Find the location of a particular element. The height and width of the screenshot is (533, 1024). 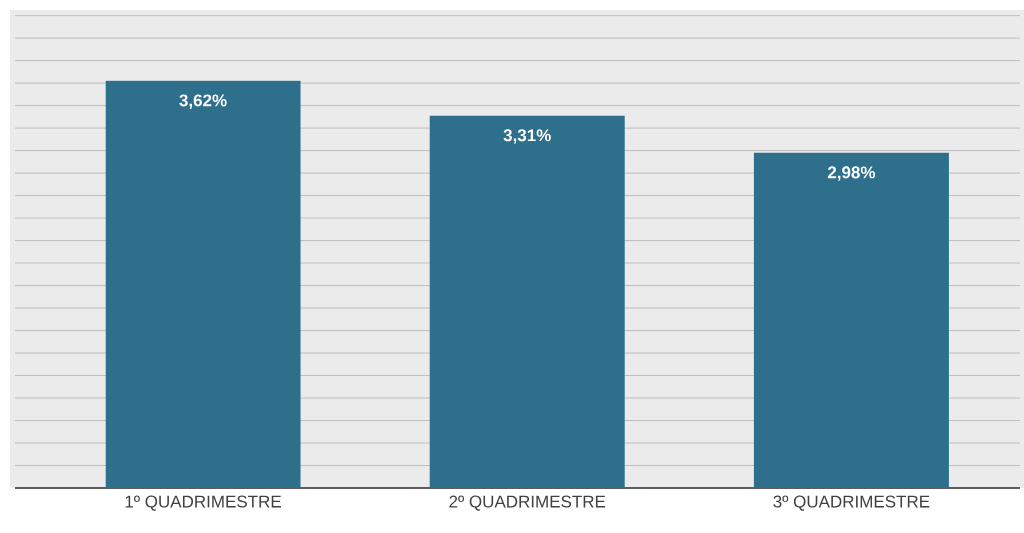

x-tick-label: 3º QUADRIMESTRE is located at coordinates (851, 503).